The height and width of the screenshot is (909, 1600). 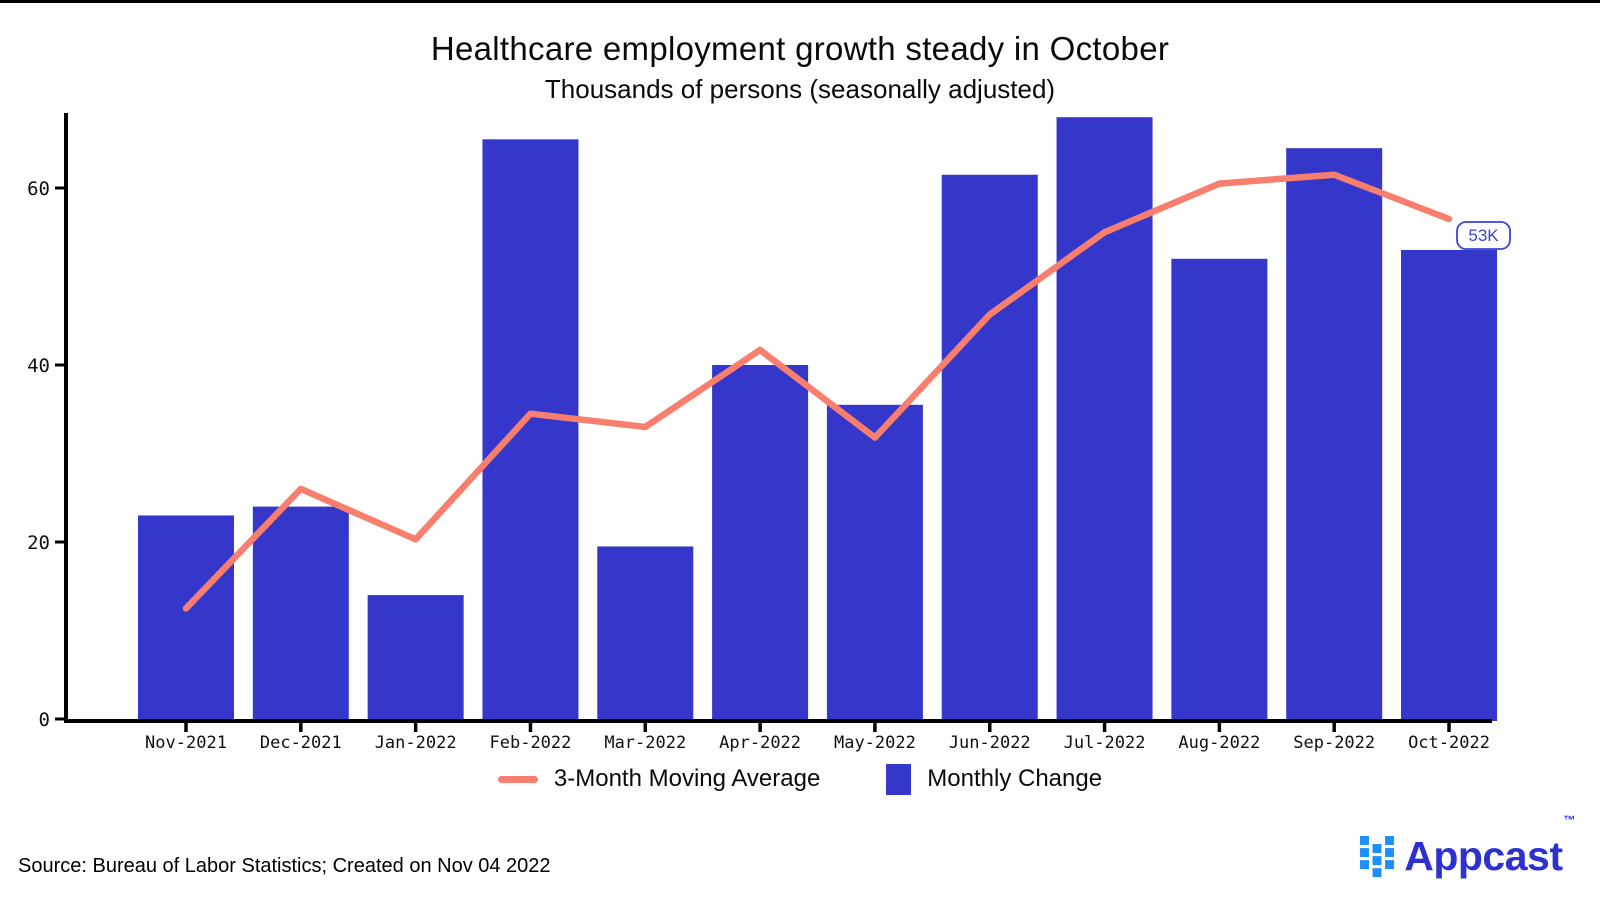 I want to click on annotation-label: 53K, so click(x=1483, y=235).